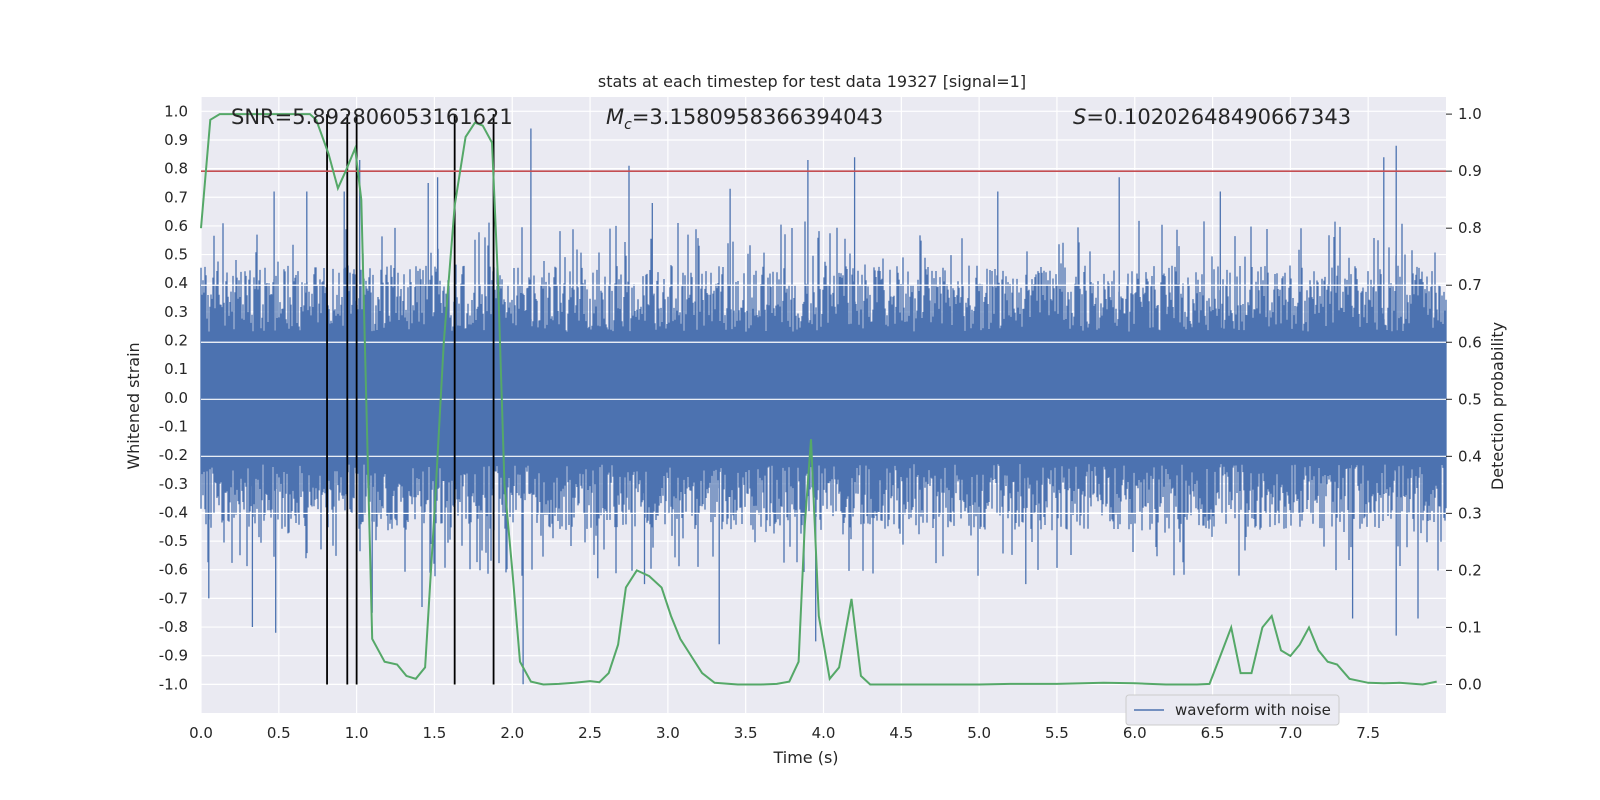 This screenshot has height=800, width=1600. Describe the element at coordinates (1470, 228) in the screenshot. I see `y-tick-label-right: 0.8` at that location.